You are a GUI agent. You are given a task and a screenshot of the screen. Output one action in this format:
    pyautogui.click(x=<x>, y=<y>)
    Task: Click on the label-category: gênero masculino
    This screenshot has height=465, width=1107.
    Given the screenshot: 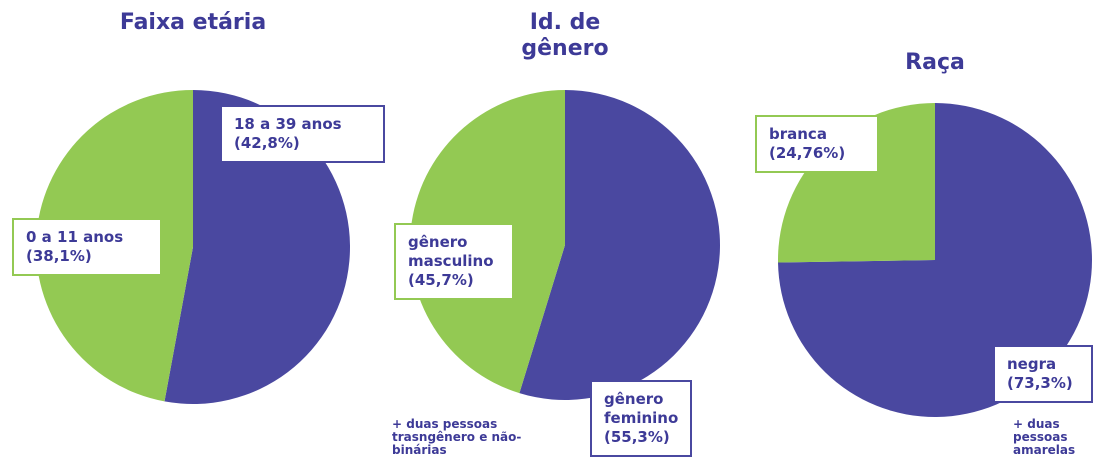 What is the action you would take?
    pyautogui.click(x=451, y=251)
    